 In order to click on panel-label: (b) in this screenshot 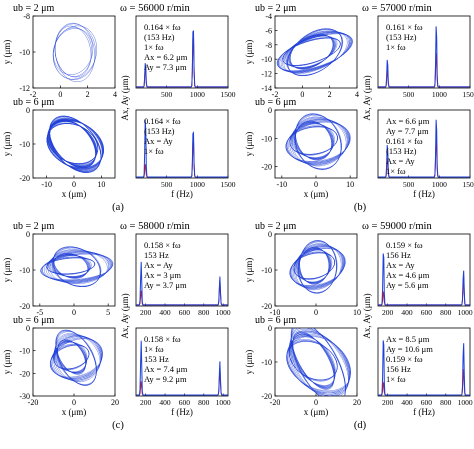, I will do `click(360, 207)`.